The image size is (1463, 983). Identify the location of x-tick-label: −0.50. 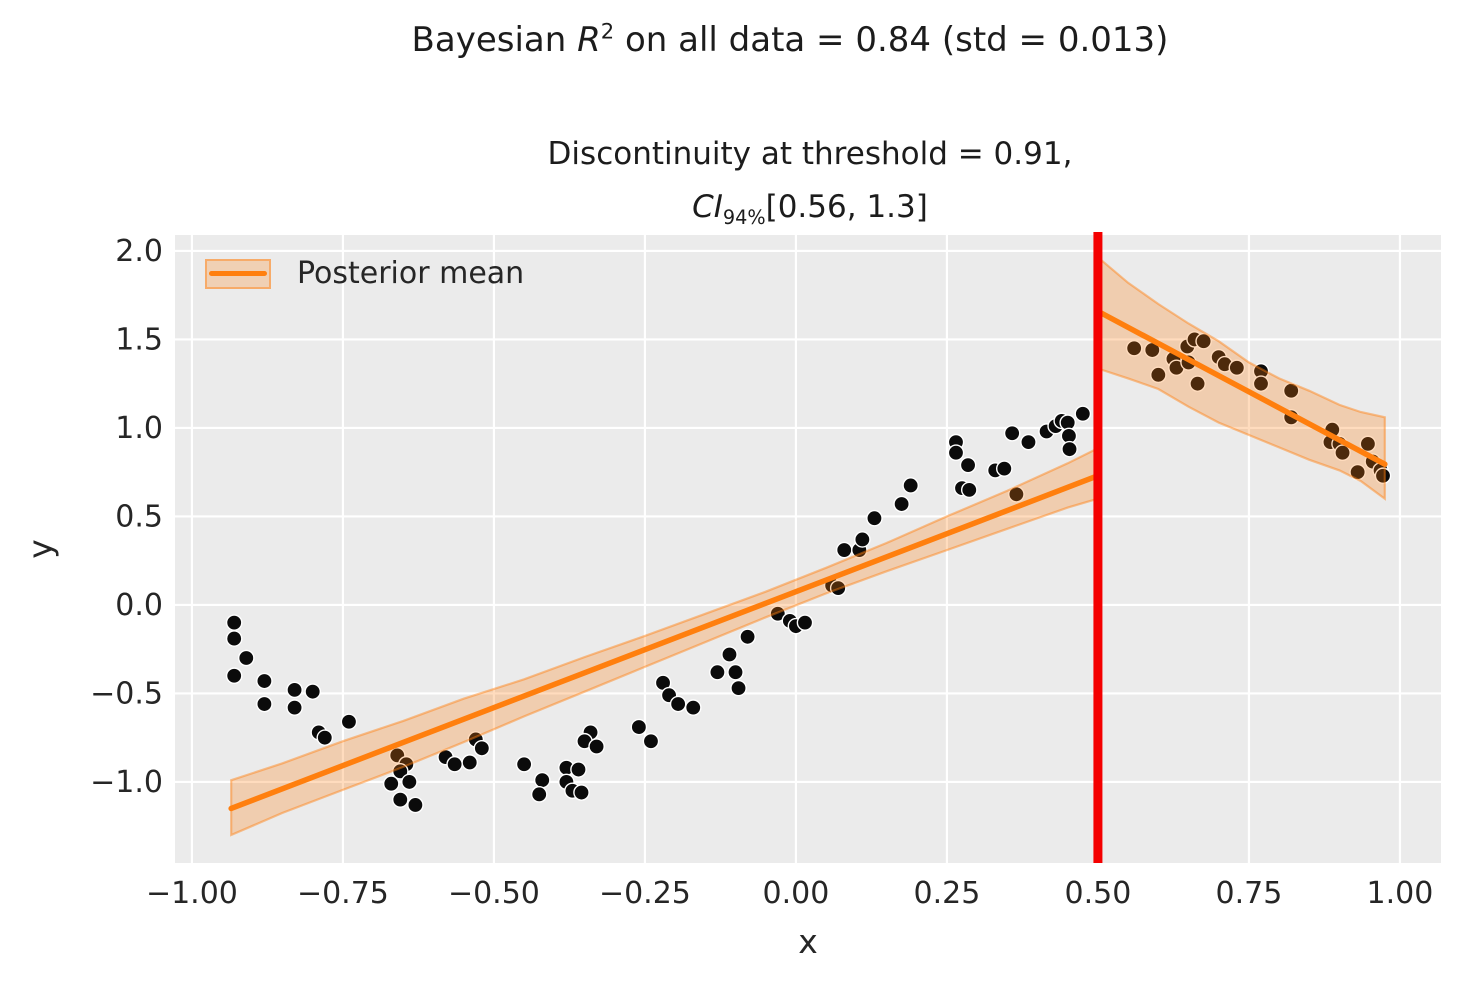
(494, 893).